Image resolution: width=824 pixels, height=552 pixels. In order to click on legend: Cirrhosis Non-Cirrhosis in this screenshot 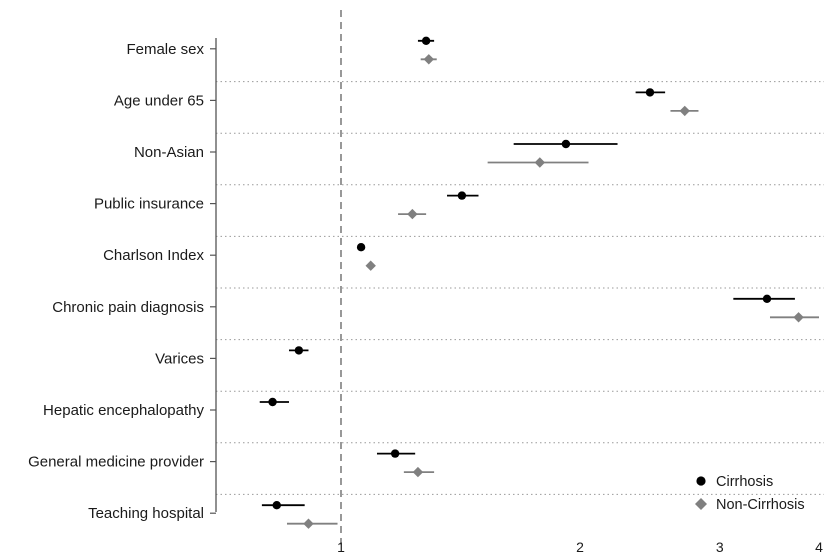, I will do `click(750, 493)`.